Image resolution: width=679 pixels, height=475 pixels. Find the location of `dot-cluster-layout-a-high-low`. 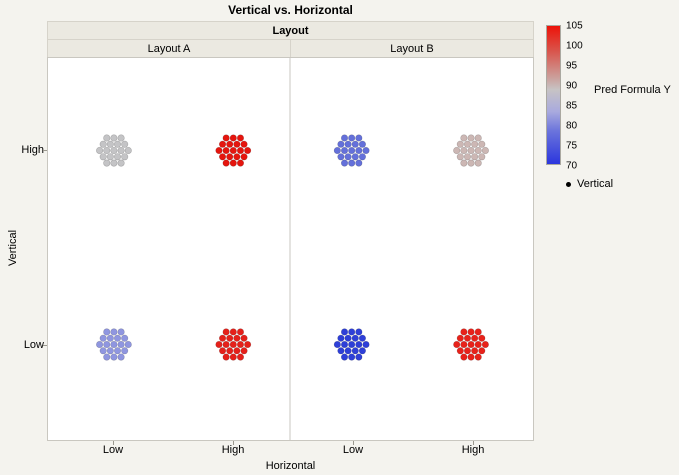

dot-cluster-layout-a-high-low is located at coordinates (233, 344).